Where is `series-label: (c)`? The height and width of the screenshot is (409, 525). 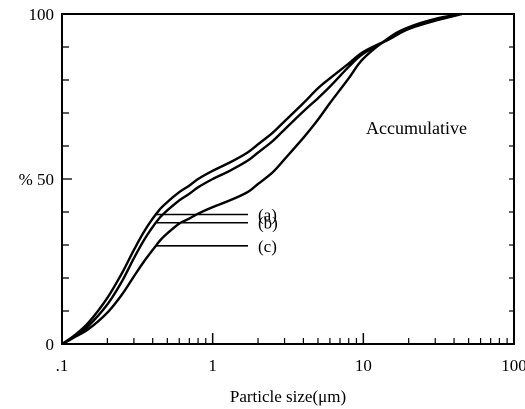
series-label: (c) is located at coordinates (267, 246).